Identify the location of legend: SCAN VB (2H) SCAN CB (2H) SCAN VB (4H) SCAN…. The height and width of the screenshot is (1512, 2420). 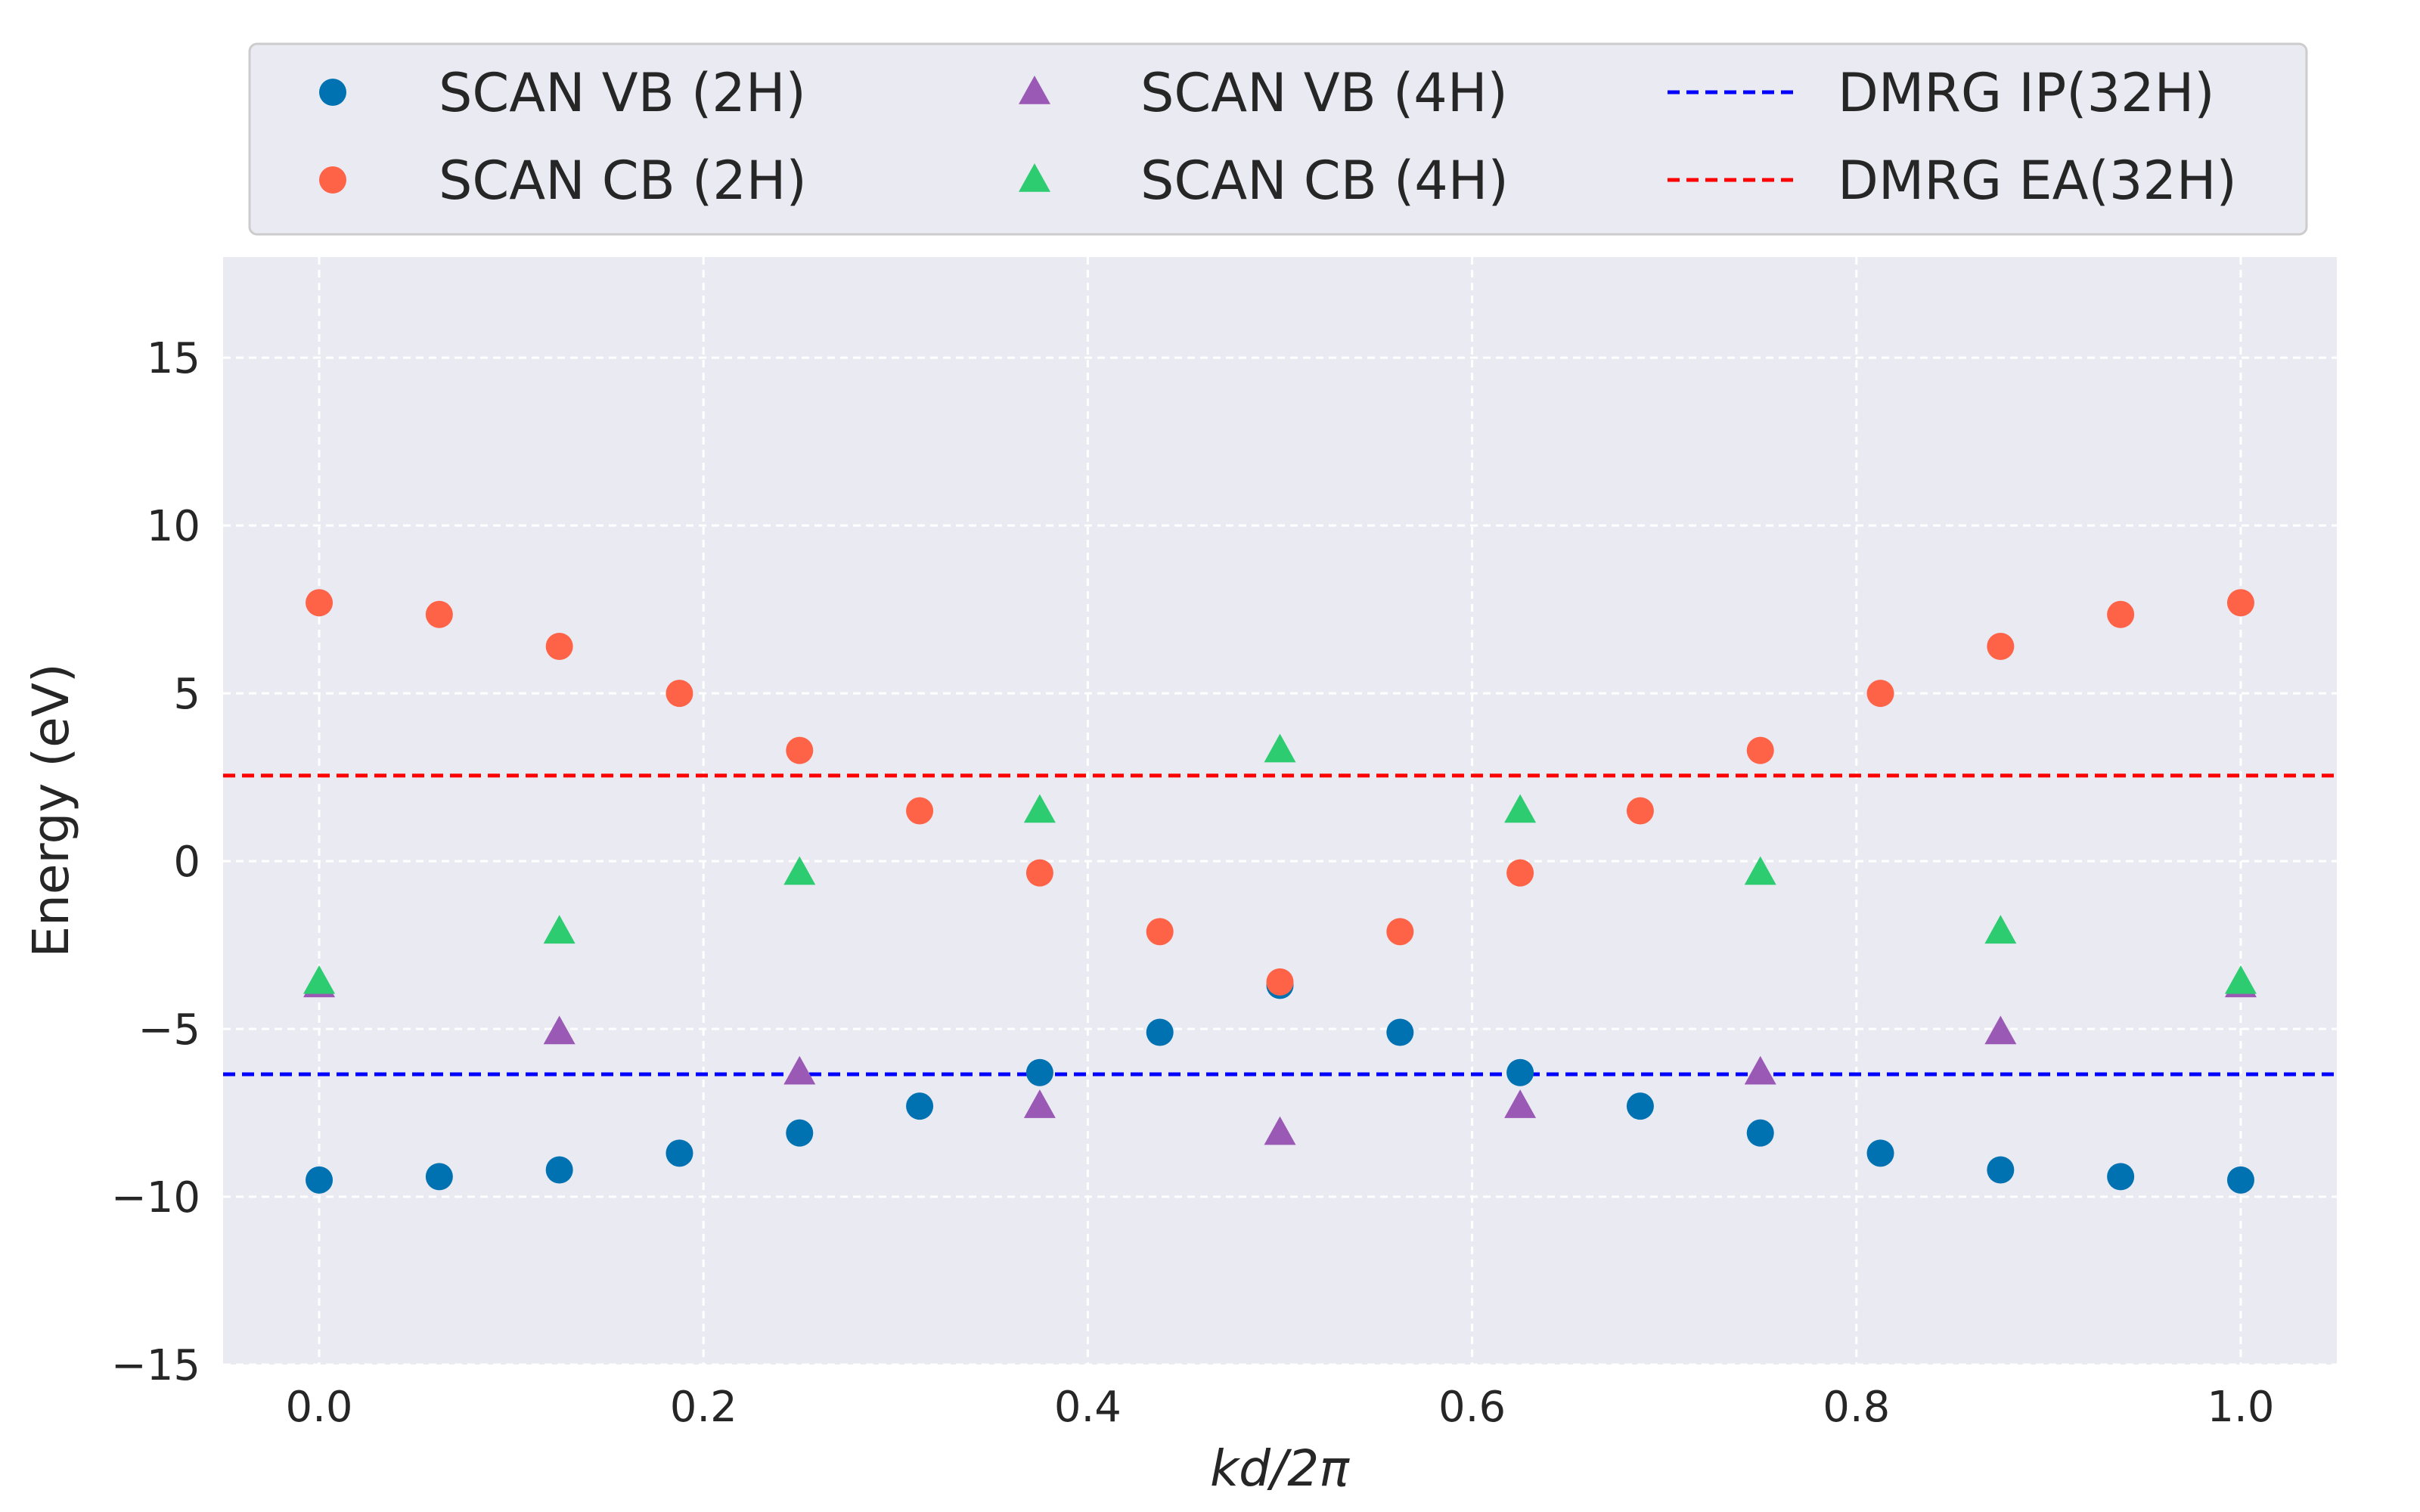
(1278, 139).